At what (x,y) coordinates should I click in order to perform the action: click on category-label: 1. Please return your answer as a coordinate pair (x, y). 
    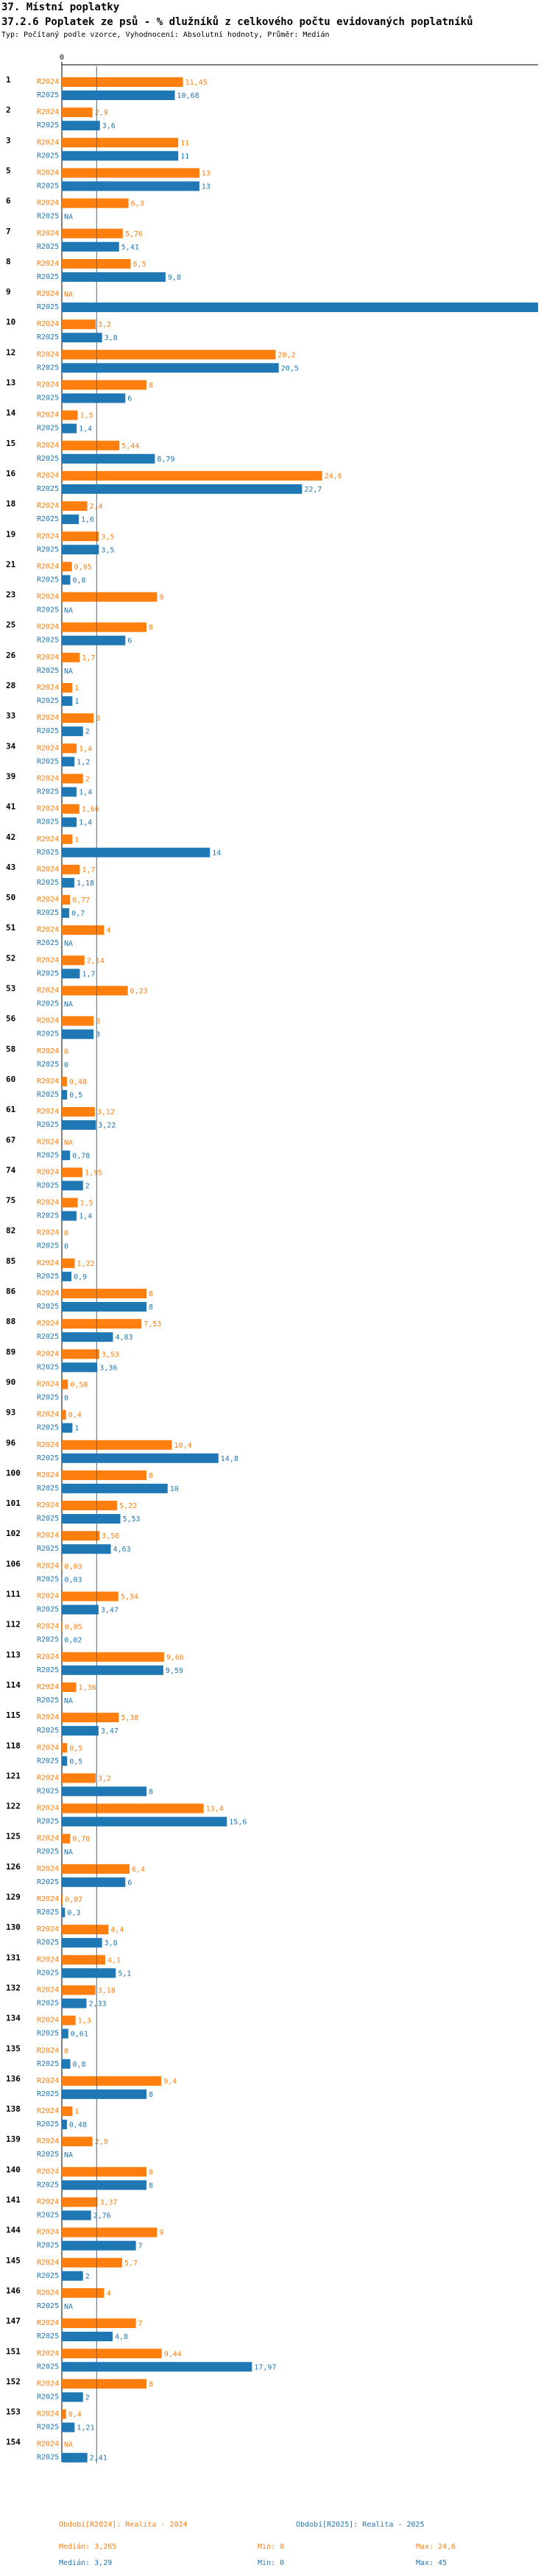
    Looking at the image, I should click on (8, 80).